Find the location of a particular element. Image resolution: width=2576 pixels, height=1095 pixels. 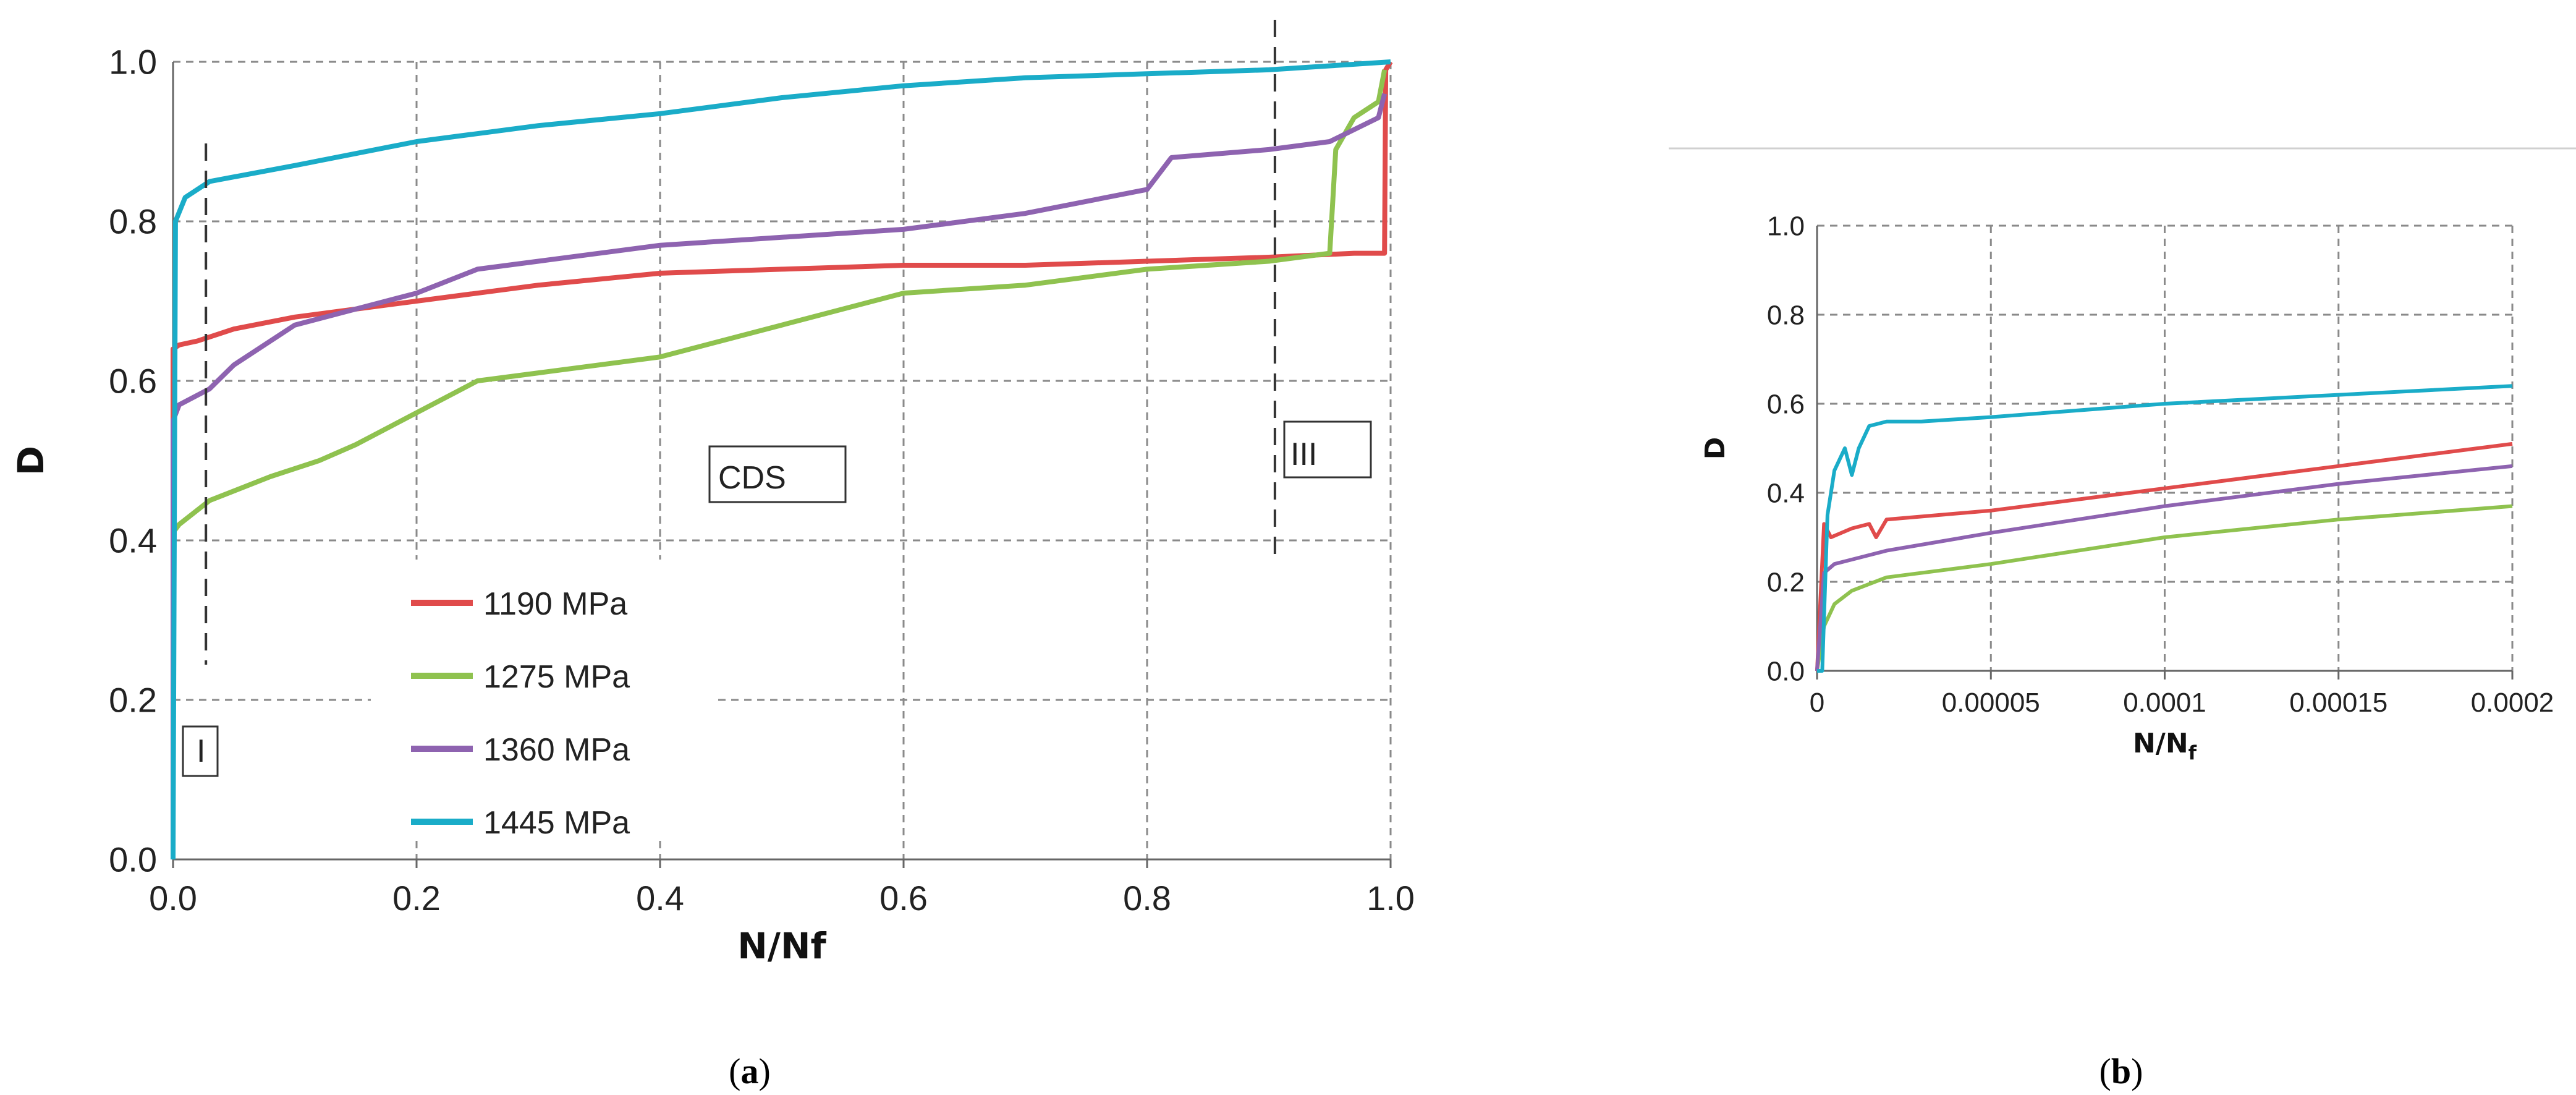

chart-a-annotation-CDS: CDS is located at coordinates (752, 478).